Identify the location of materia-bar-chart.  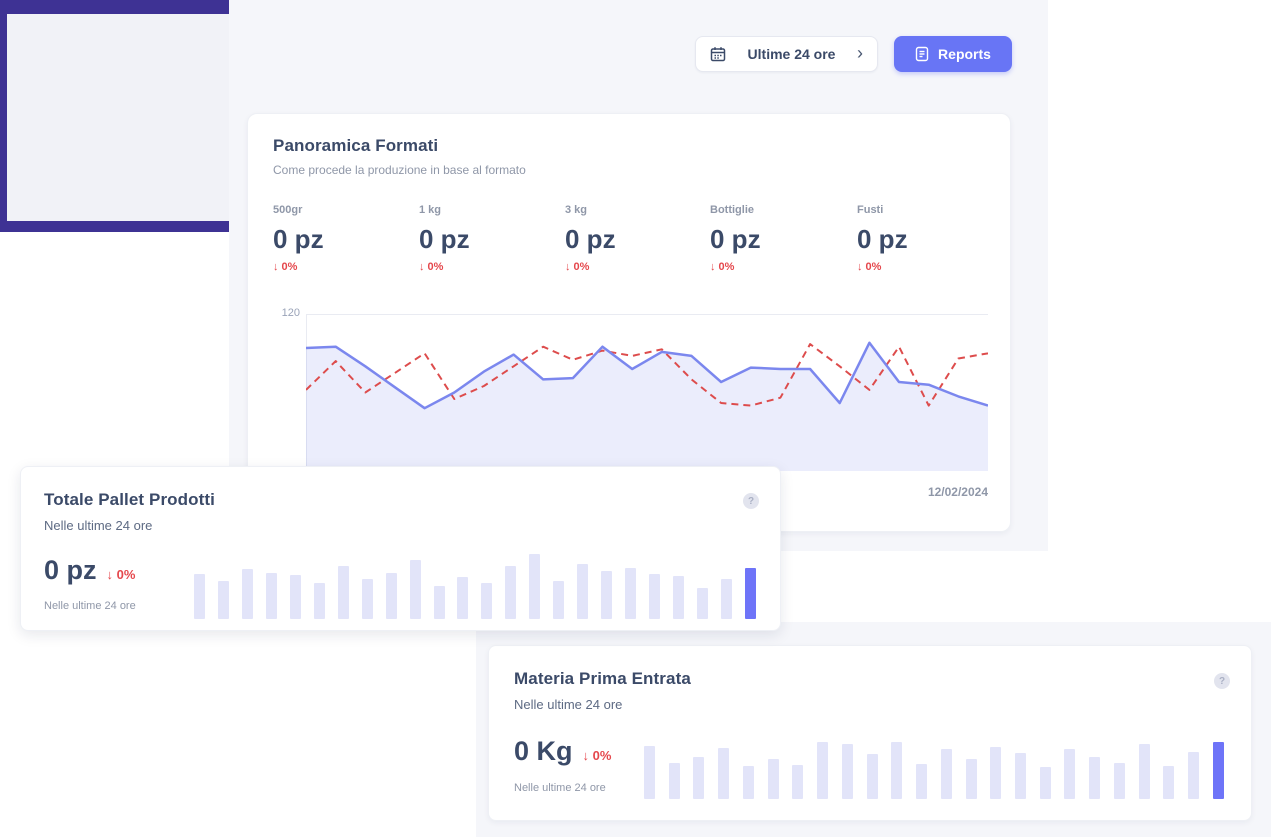
(934, 770).